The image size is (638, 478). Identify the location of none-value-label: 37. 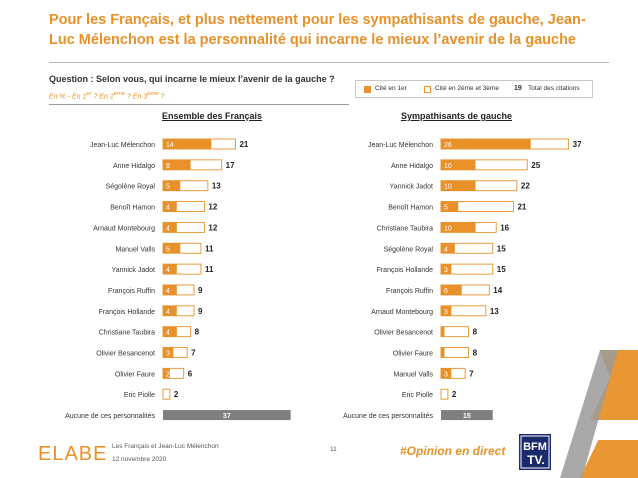
(227, 416).